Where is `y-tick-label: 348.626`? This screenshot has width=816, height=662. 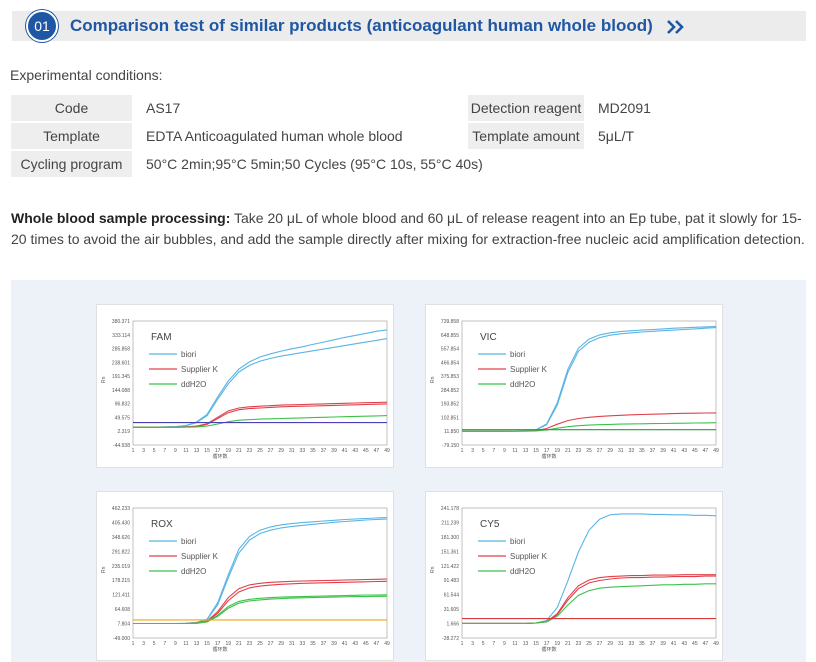
y-tick-label: 348.626 is located at coordinates (121, 538).